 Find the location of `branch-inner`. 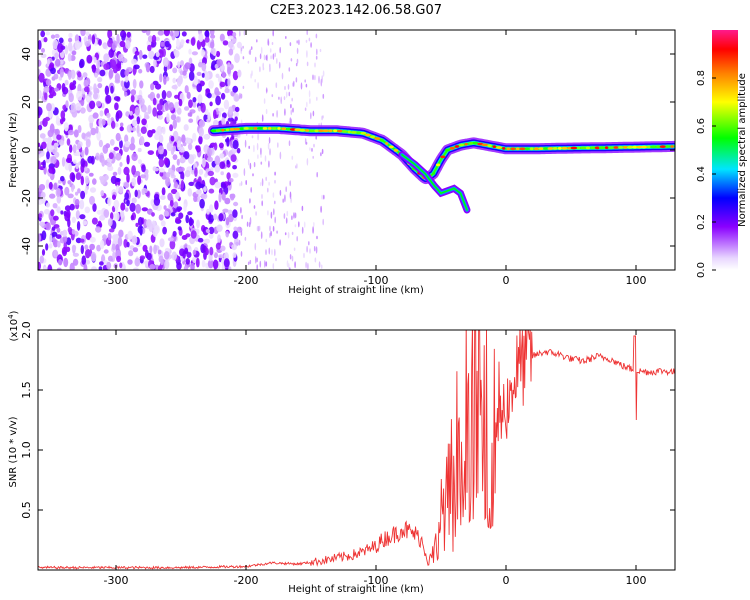

branch-inner is located at coordinates (434, 182).